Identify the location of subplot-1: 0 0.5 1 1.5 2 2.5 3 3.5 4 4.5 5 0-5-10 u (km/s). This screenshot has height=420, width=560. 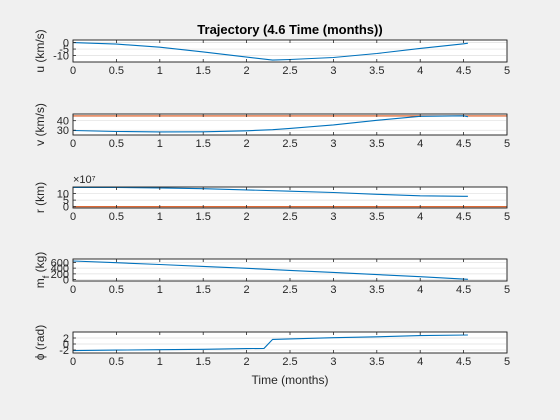
(271, 53).